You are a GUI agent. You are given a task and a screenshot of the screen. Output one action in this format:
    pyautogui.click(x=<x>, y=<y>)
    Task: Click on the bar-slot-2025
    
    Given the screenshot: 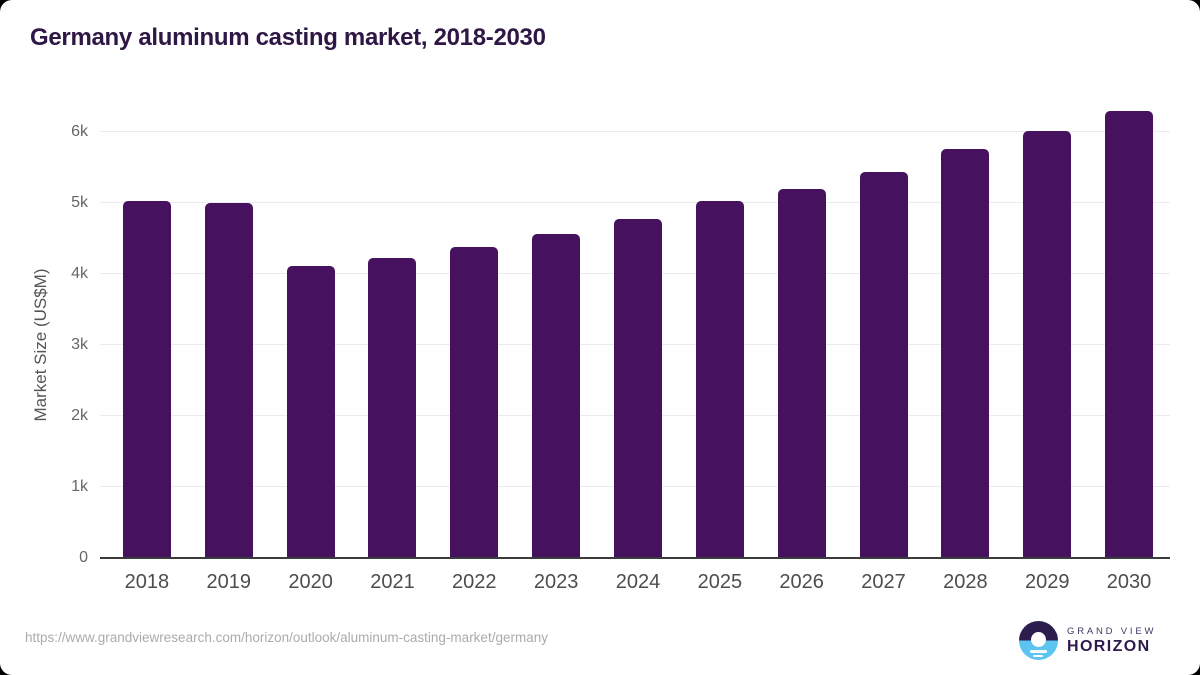 What is the action you would take?
    pyautogui.click(x=720, y=324)
    